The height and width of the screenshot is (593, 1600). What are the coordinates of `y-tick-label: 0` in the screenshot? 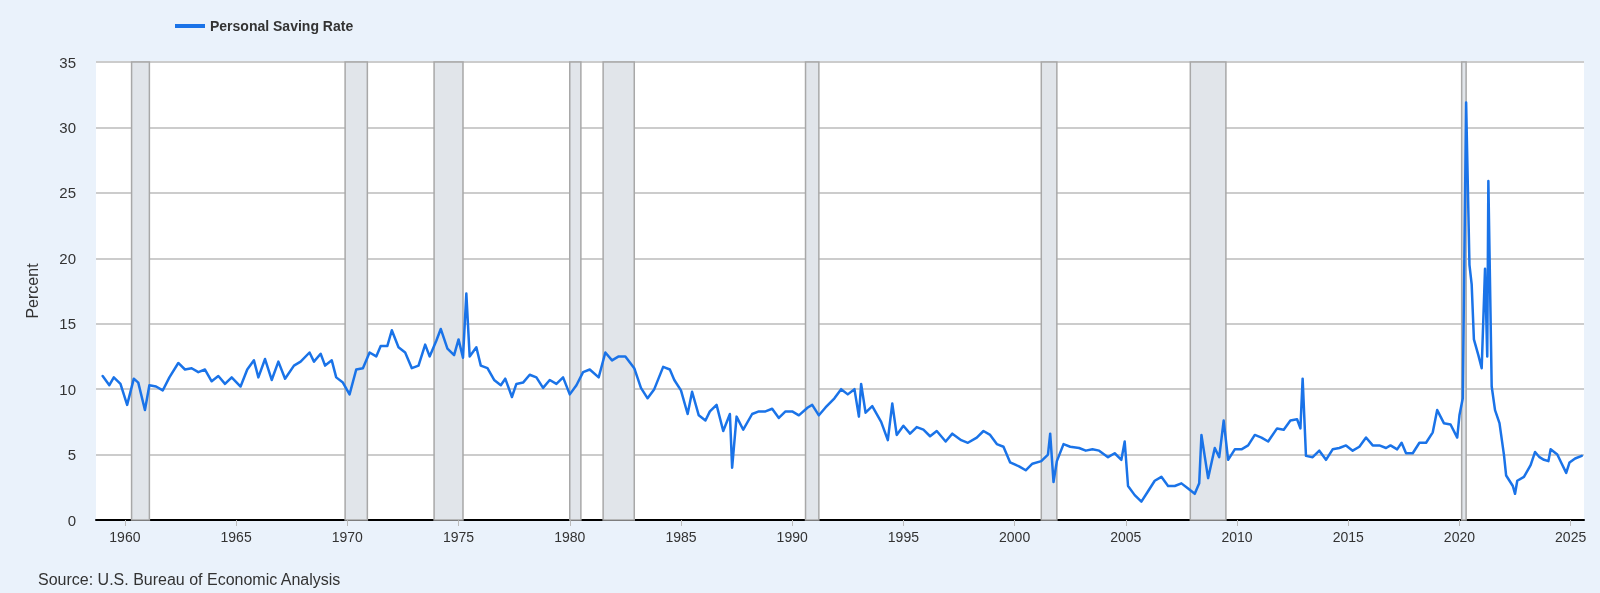 It's located at (71, 520).